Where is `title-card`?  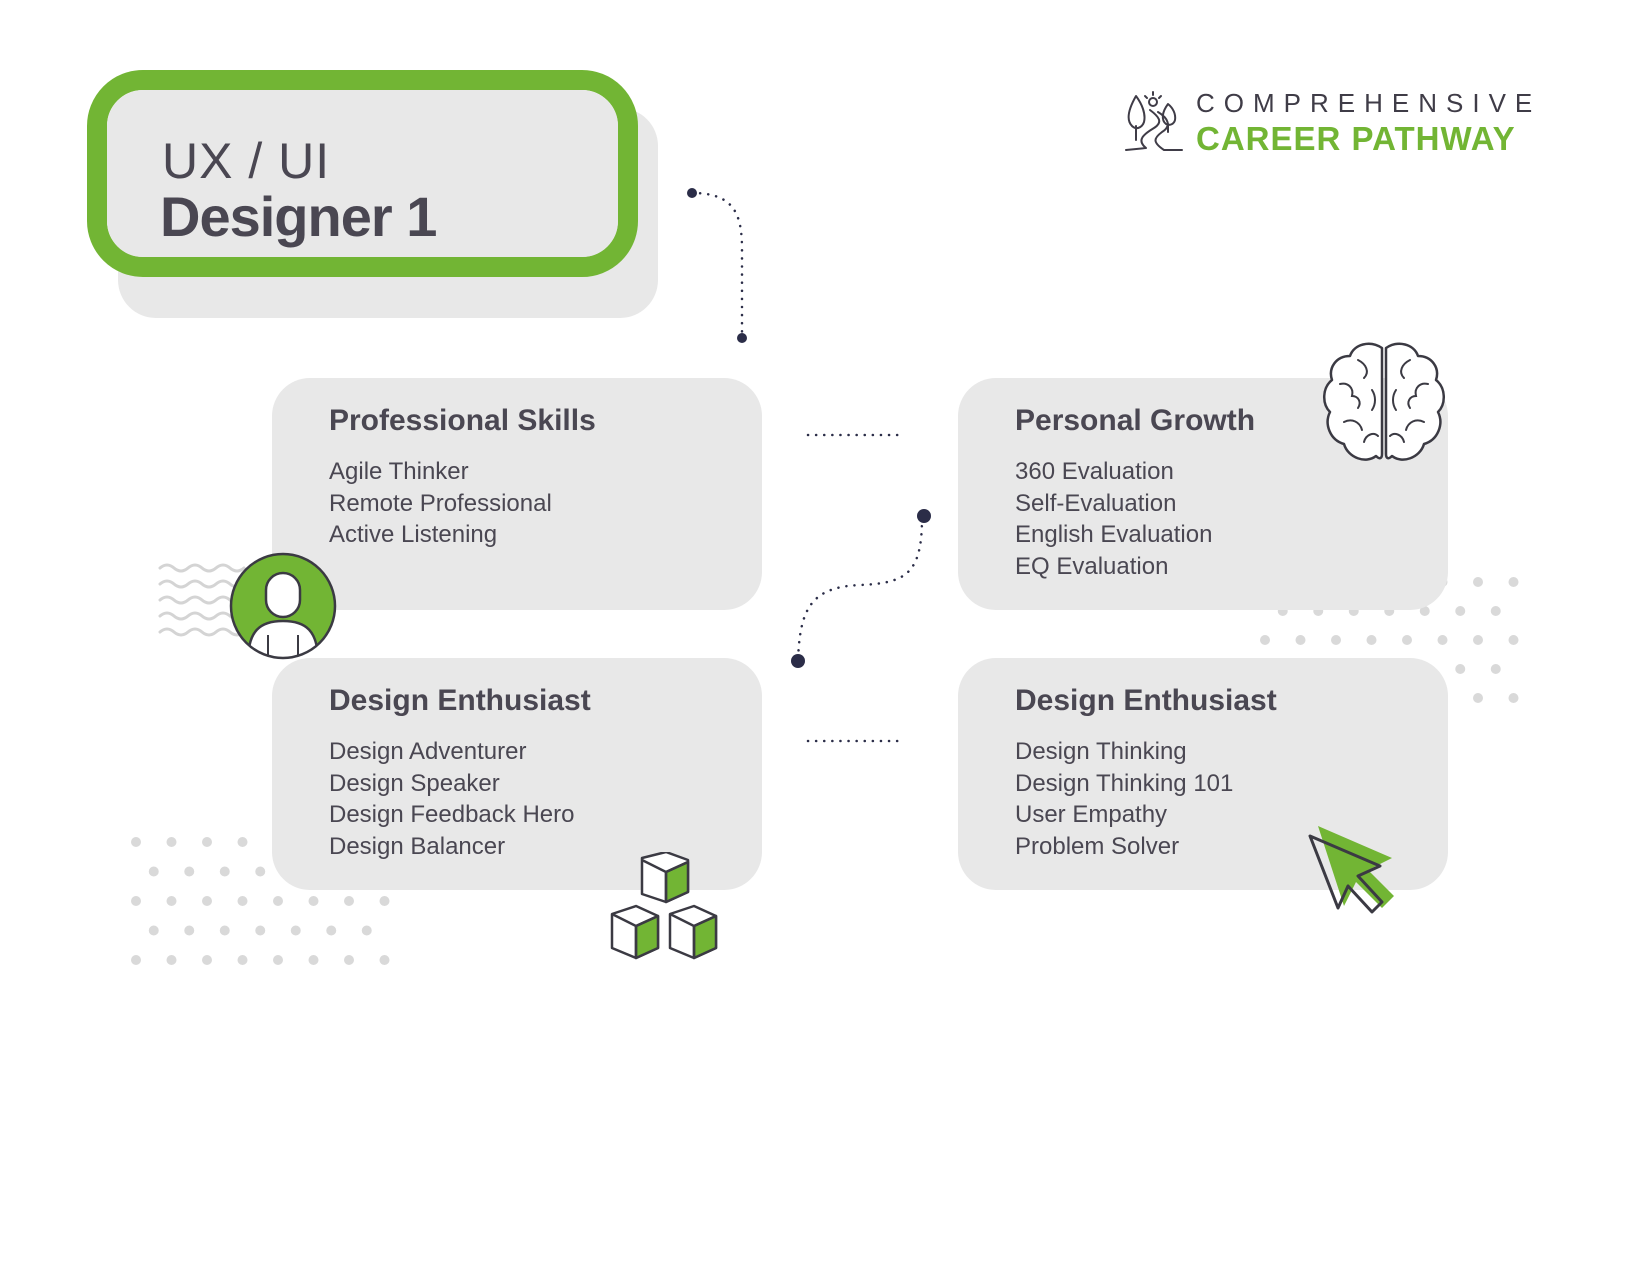 title-card is located at coordinates (362, 173).